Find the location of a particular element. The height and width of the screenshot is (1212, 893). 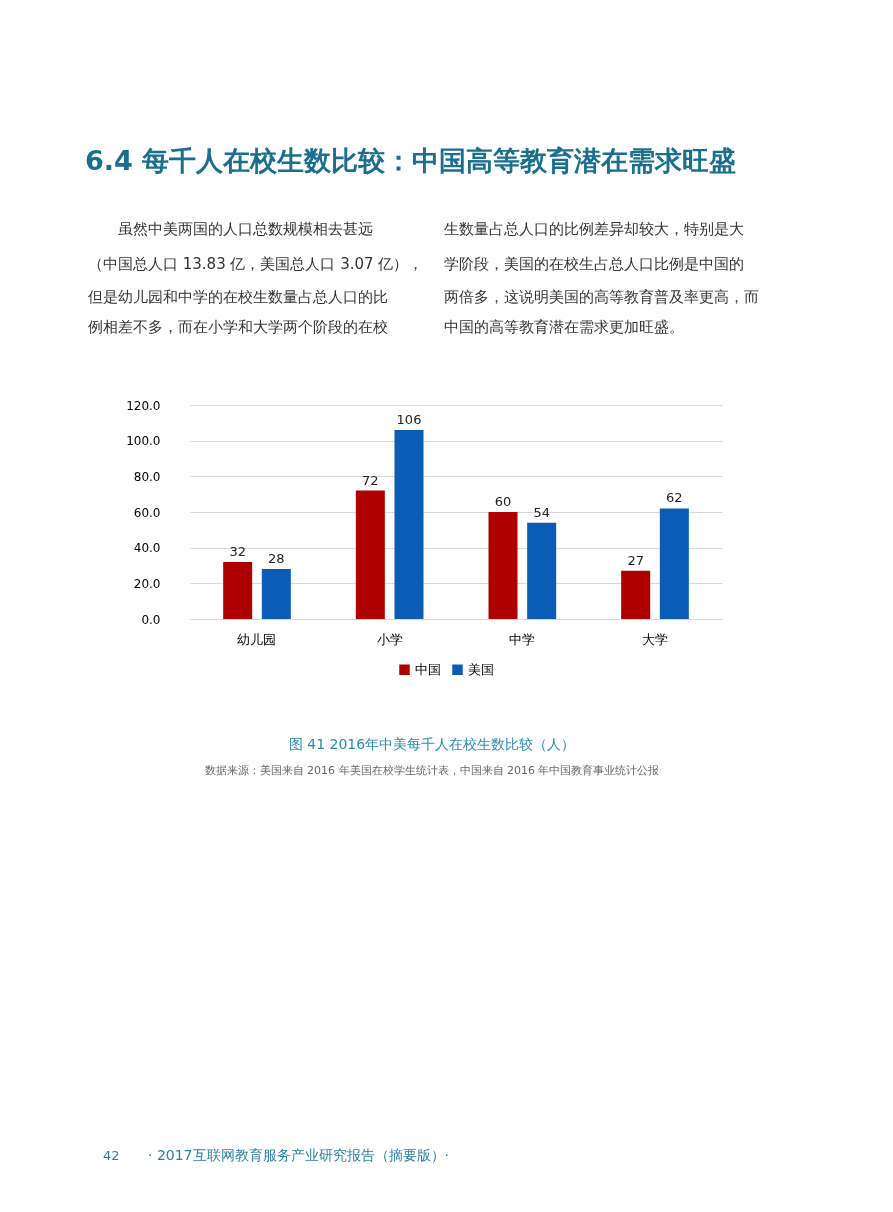

data-label: 54 is located at coordinates (541, 512).